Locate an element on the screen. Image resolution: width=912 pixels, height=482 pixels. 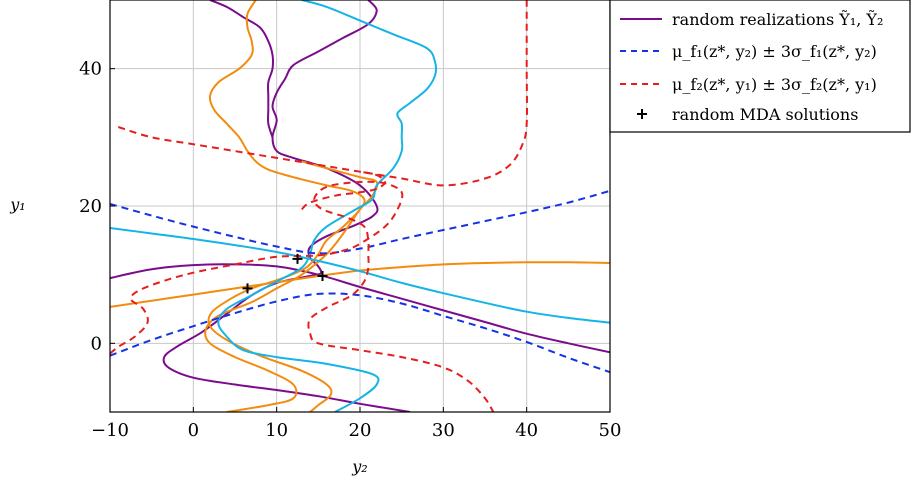
y-axis-label: y₁ is located at coordinates (17, 204).